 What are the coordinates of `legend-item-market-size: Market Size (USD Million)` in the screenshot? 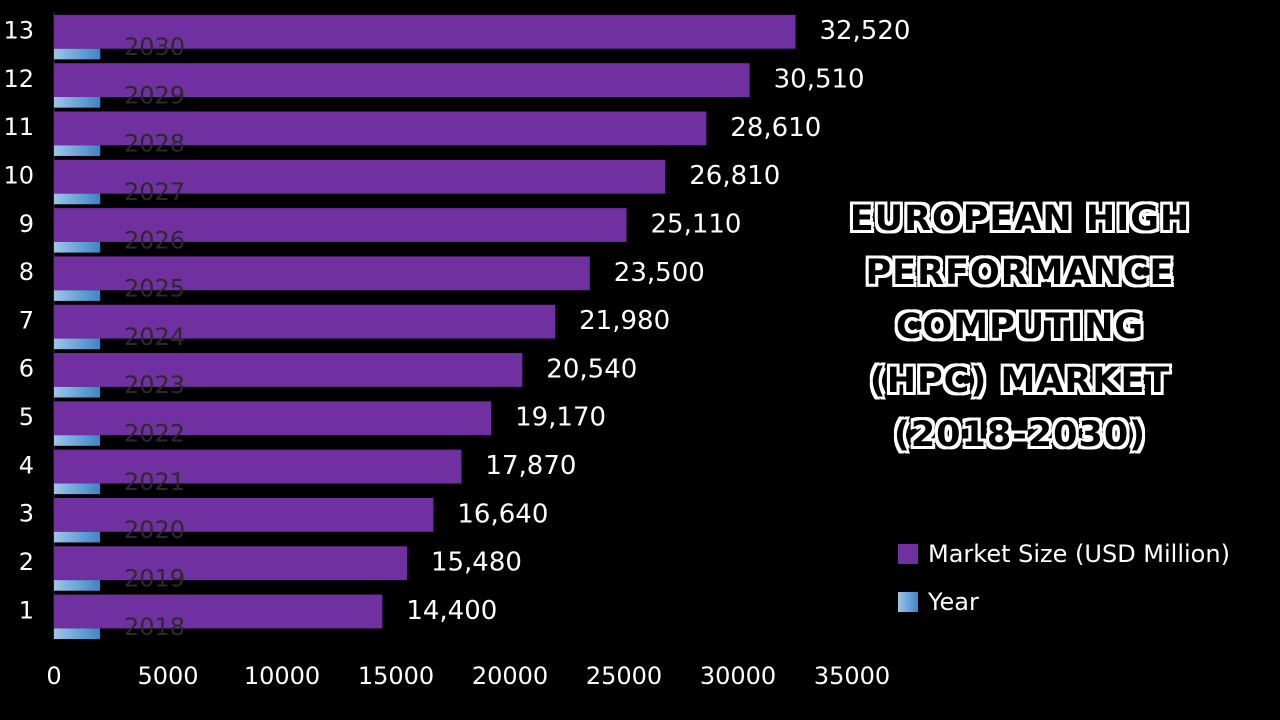 It's located at (1064, 554).